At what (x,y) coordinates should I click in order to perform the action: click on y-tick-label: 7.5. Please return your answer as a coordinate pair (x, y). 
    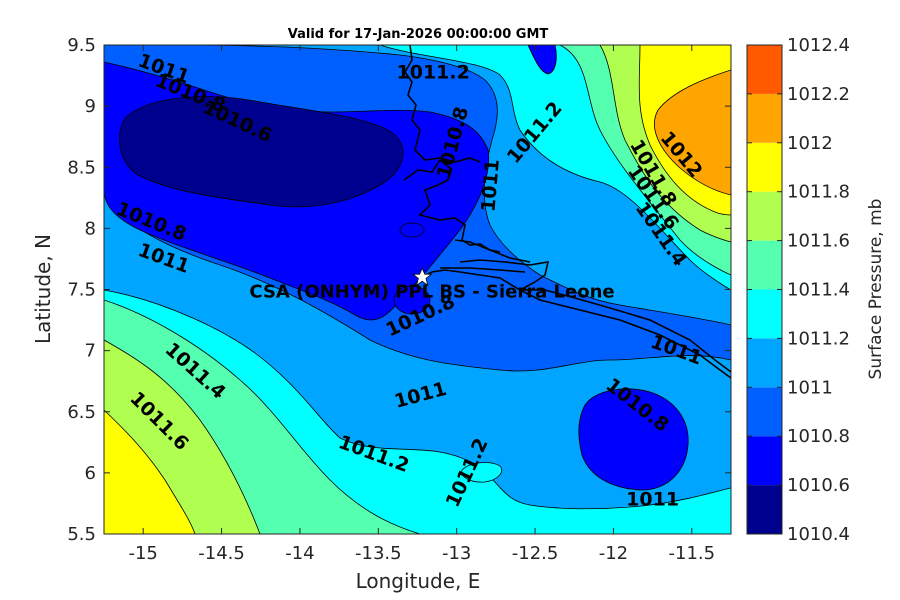
    Looking at the image, I should click on (81, 290).